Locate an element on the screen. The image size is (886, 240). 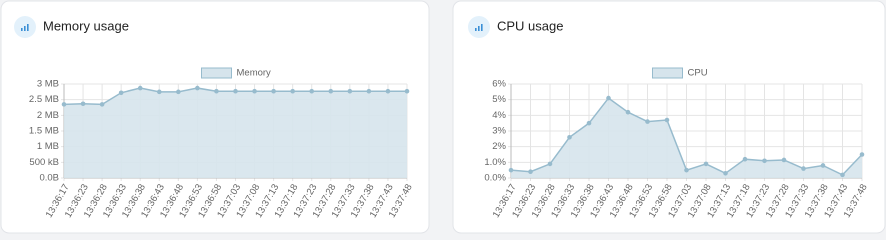
card-title: CPU usage is located at coordinates (530, 25).